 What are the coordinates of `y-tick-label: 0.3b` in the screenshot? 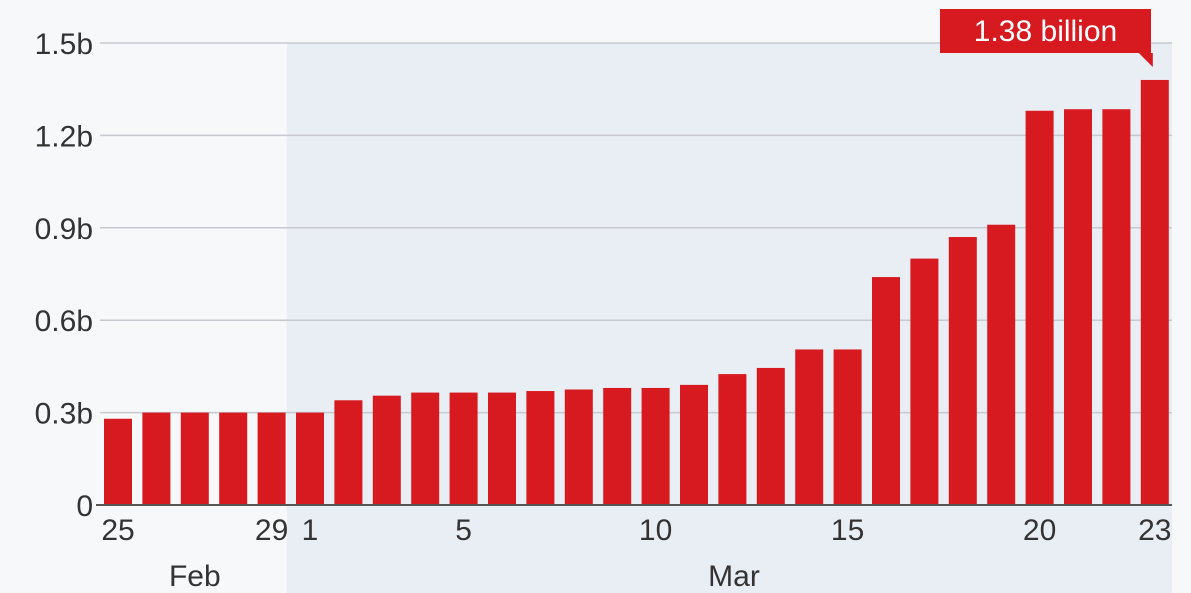 It's located at (64, 414).